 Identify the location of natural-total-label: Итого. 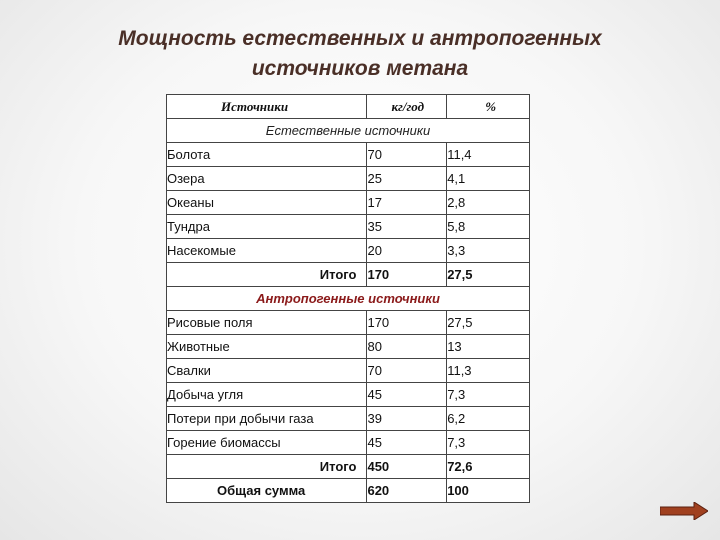
(266, 274).